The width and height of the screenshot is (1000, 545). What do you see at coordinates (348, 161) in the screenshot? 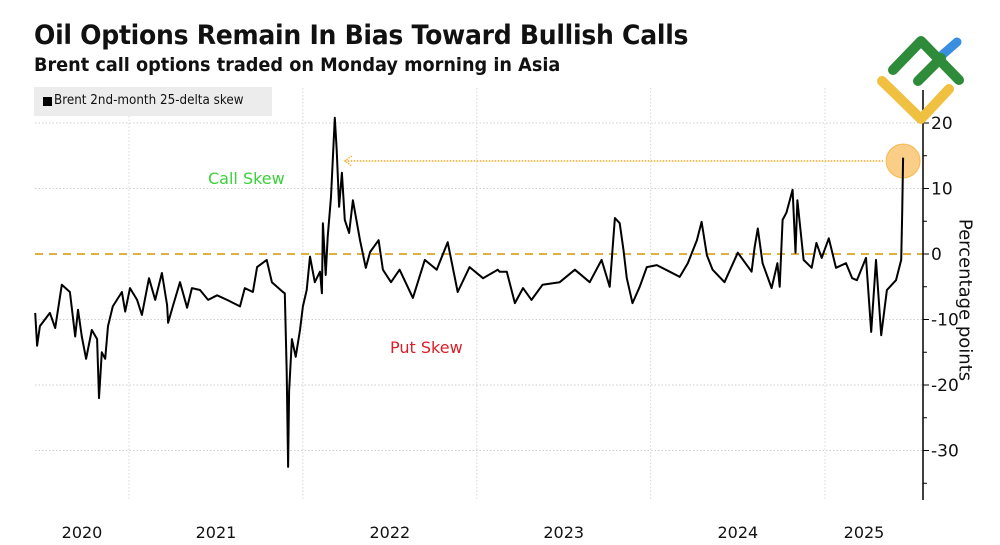
I see `annotation-arrowhead` at bounding box center [348, 161].